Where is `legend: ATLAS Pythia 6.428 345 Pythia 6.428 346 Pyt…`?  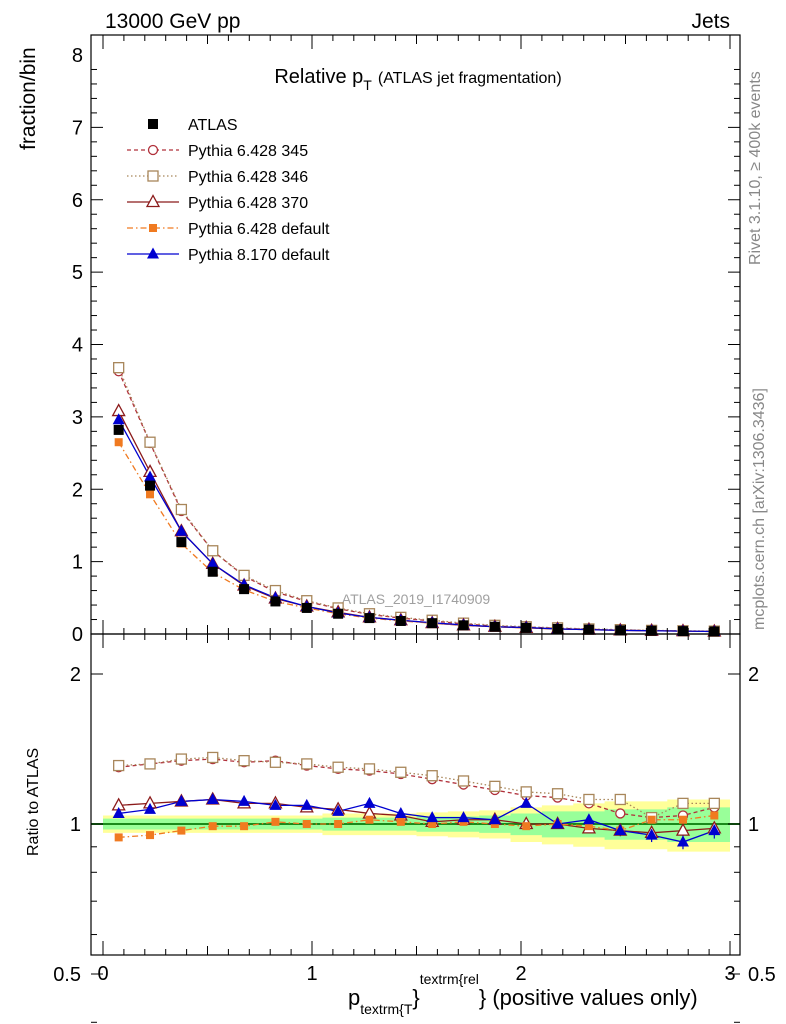
legend: ATLAS Pythia 6.428 345 Pythia 6.428 346 Pyt… is located at coordinates (228, 190).